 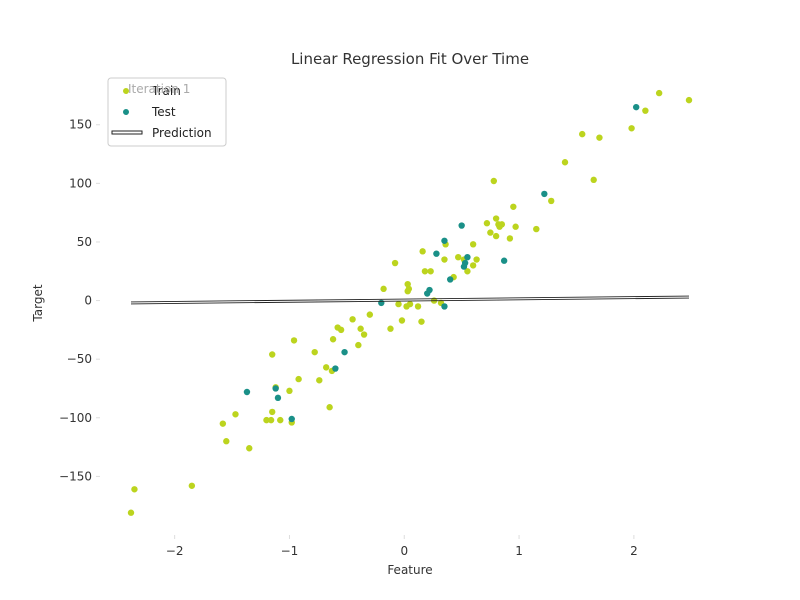 What do you see at coordinates (519, 551) in the screenshot?
I see `x-tick-label: 1` at bounding box center [519, 551].